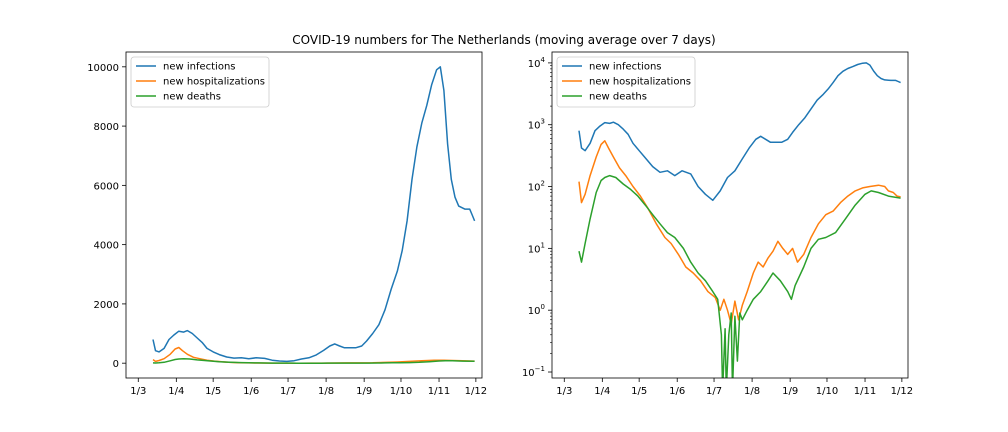 The image size is (1008, 432). I want to click on y-tick-label: 10⁻¹, so click(533, 372).